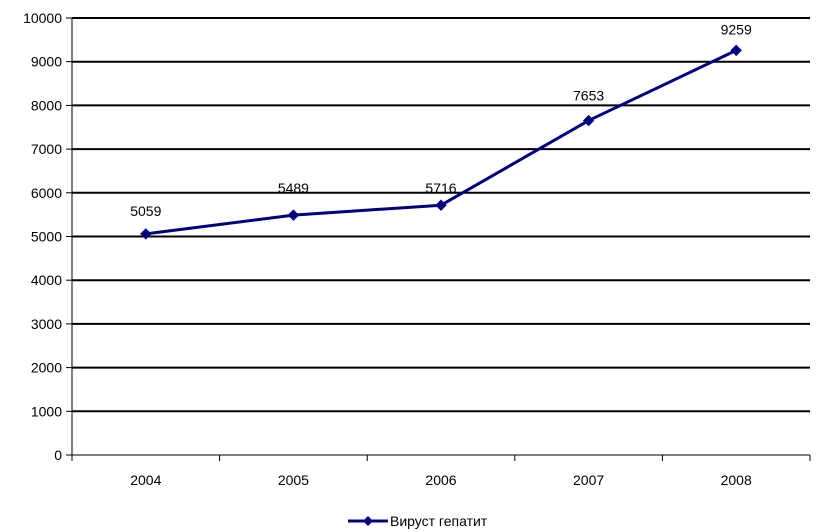 This screenshot has height=532, width=829. Describe the element at coordinates (588, 480) in the screenshot. I see `x-tick-label: 2007` at that location.